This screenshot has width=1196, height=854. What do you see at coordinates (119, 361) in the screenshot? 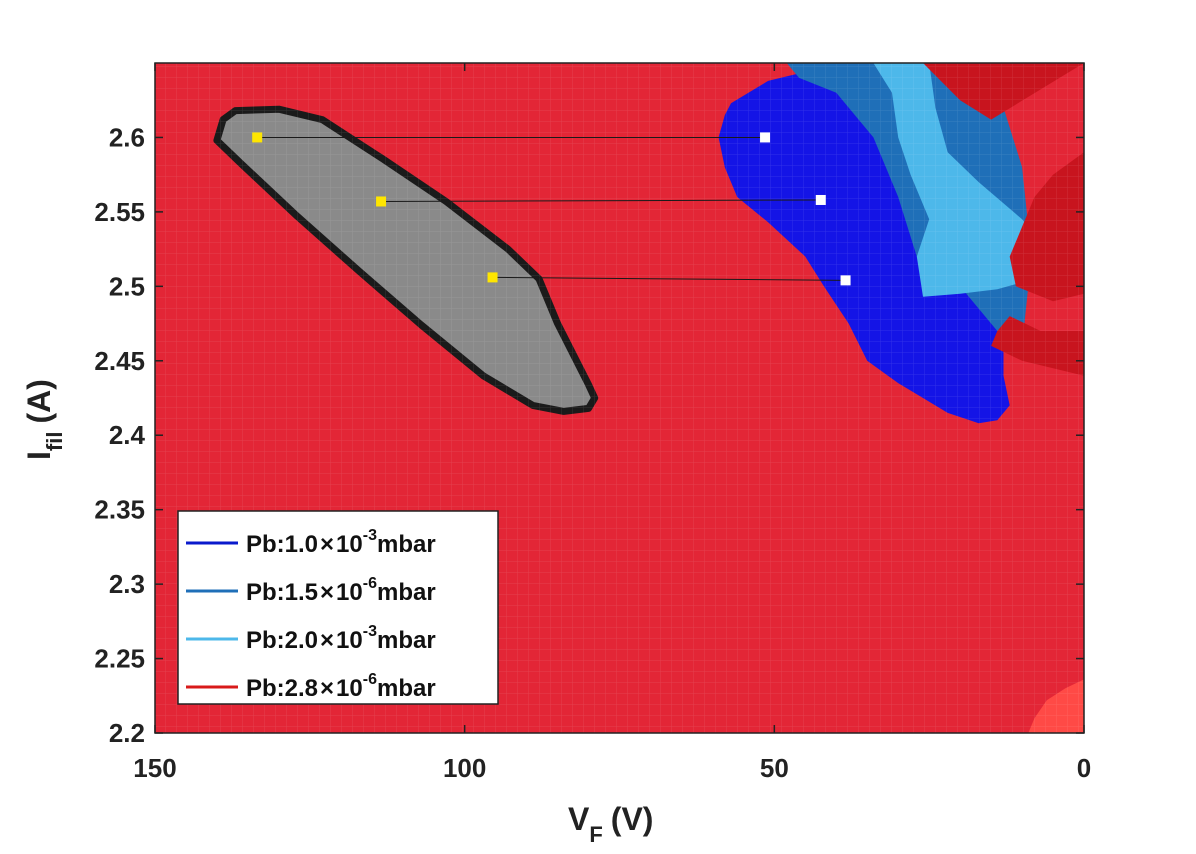
I see `y-tick-label: 2.45` at bounding box center [119, 361].